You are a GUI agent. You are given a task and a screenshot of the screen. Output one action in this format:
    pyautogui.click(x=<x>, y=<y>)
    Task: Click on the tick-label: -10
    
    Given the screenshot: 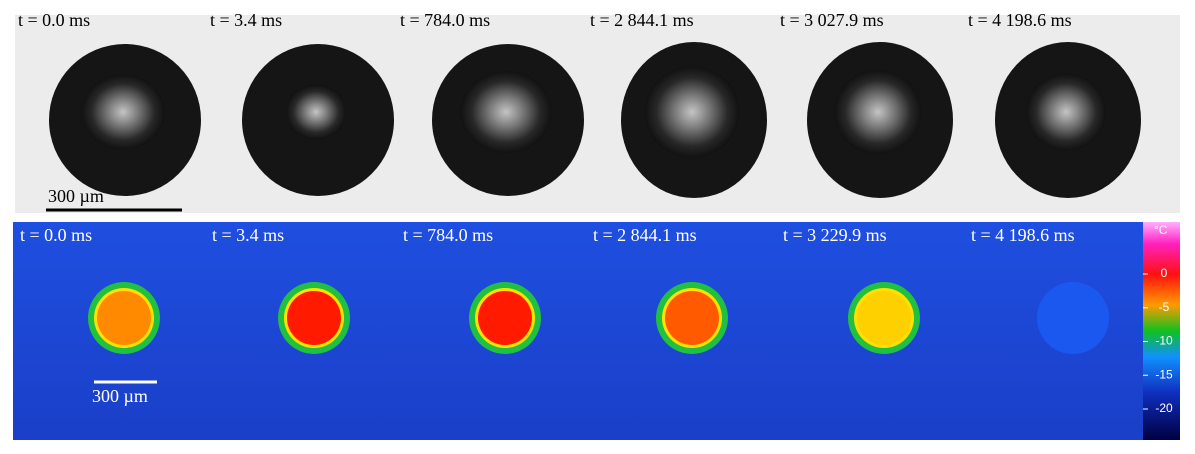 What is the action you would take?
    pyautogui.click(x=1164, y=341)
    